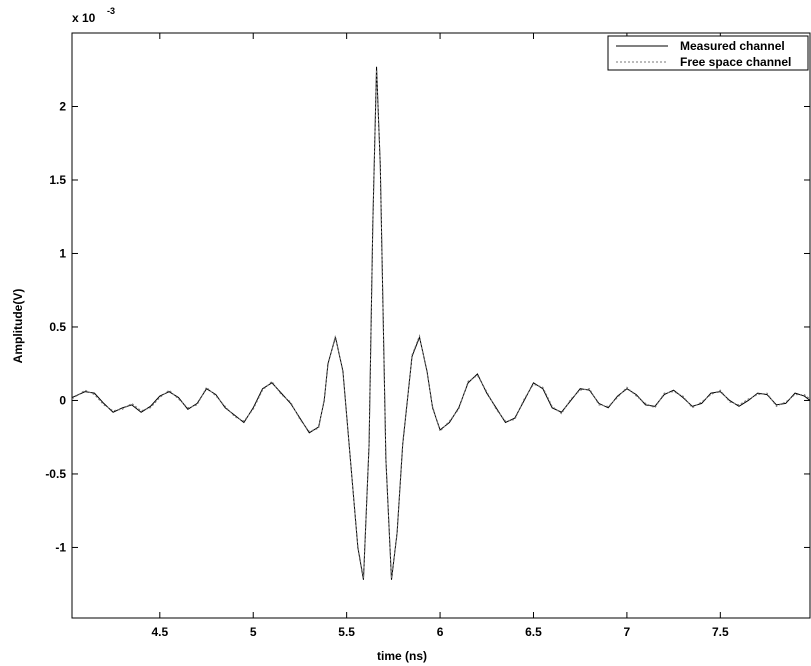 This screenshot has width=811, height=666. What do you see at coordinates (62, 106) in the screenshot?
I see `y-tick-label: 2` at bounding box center [62, 106].